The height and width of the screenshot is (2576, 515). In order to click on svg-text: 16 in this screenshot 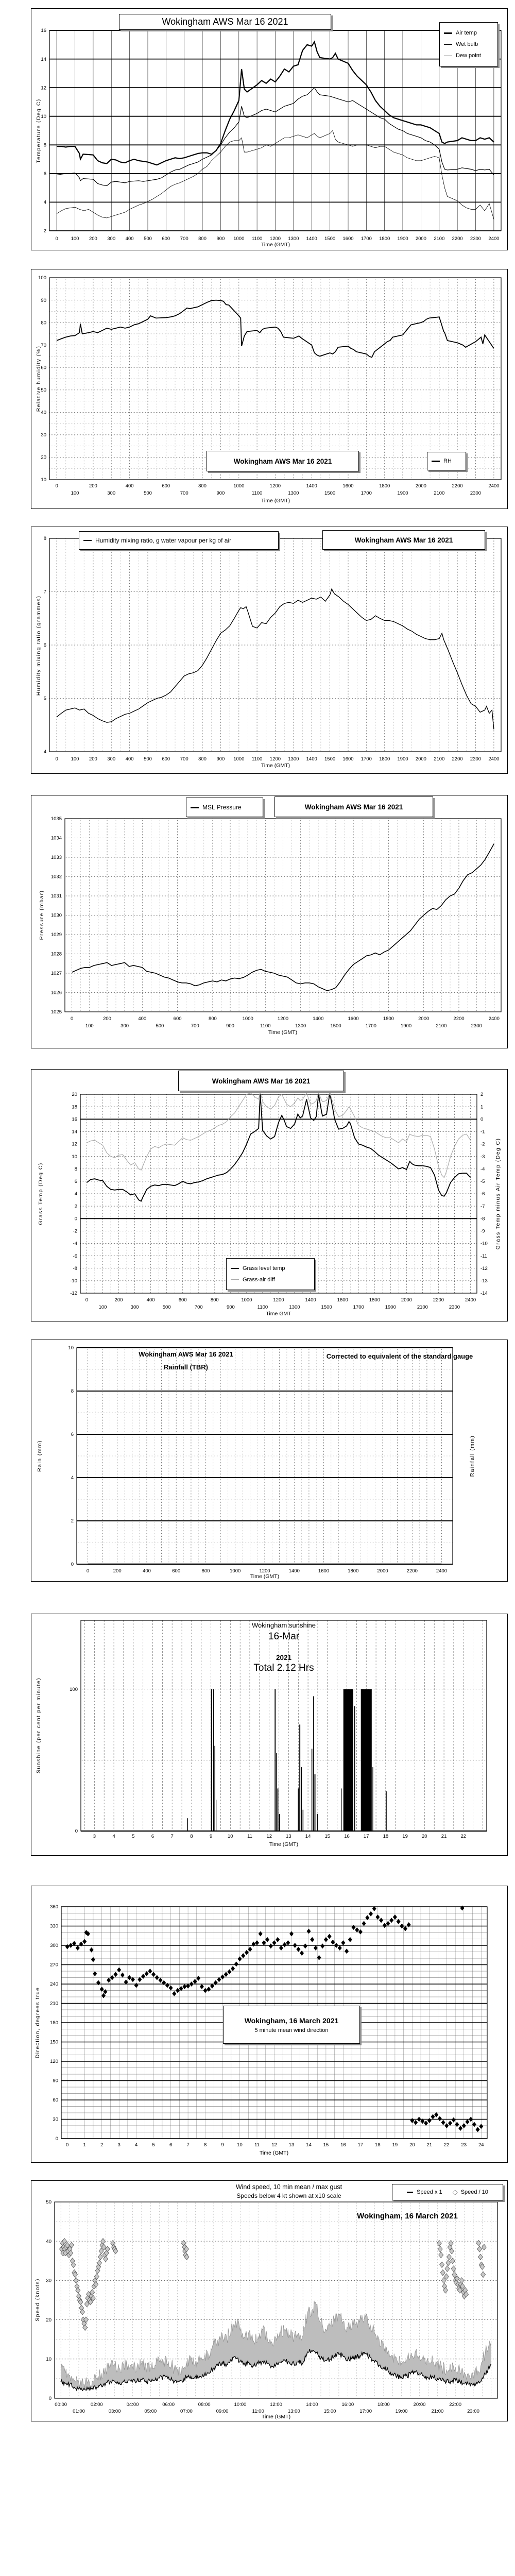, I will do `click(44, 30)`.